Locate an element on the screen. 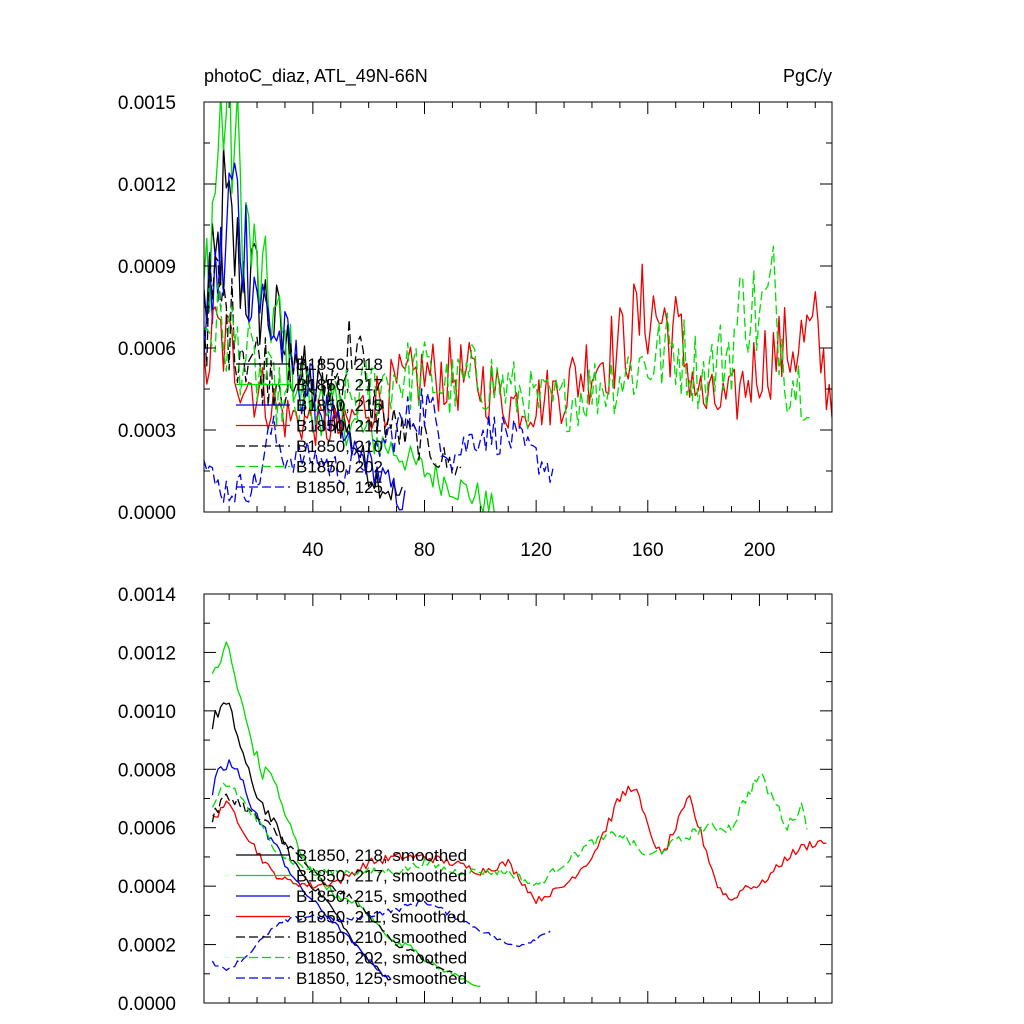  bottom-legend-label-b1850-202-smoothed: B1850, 202, smoothed is located at coordinates (381, 958).